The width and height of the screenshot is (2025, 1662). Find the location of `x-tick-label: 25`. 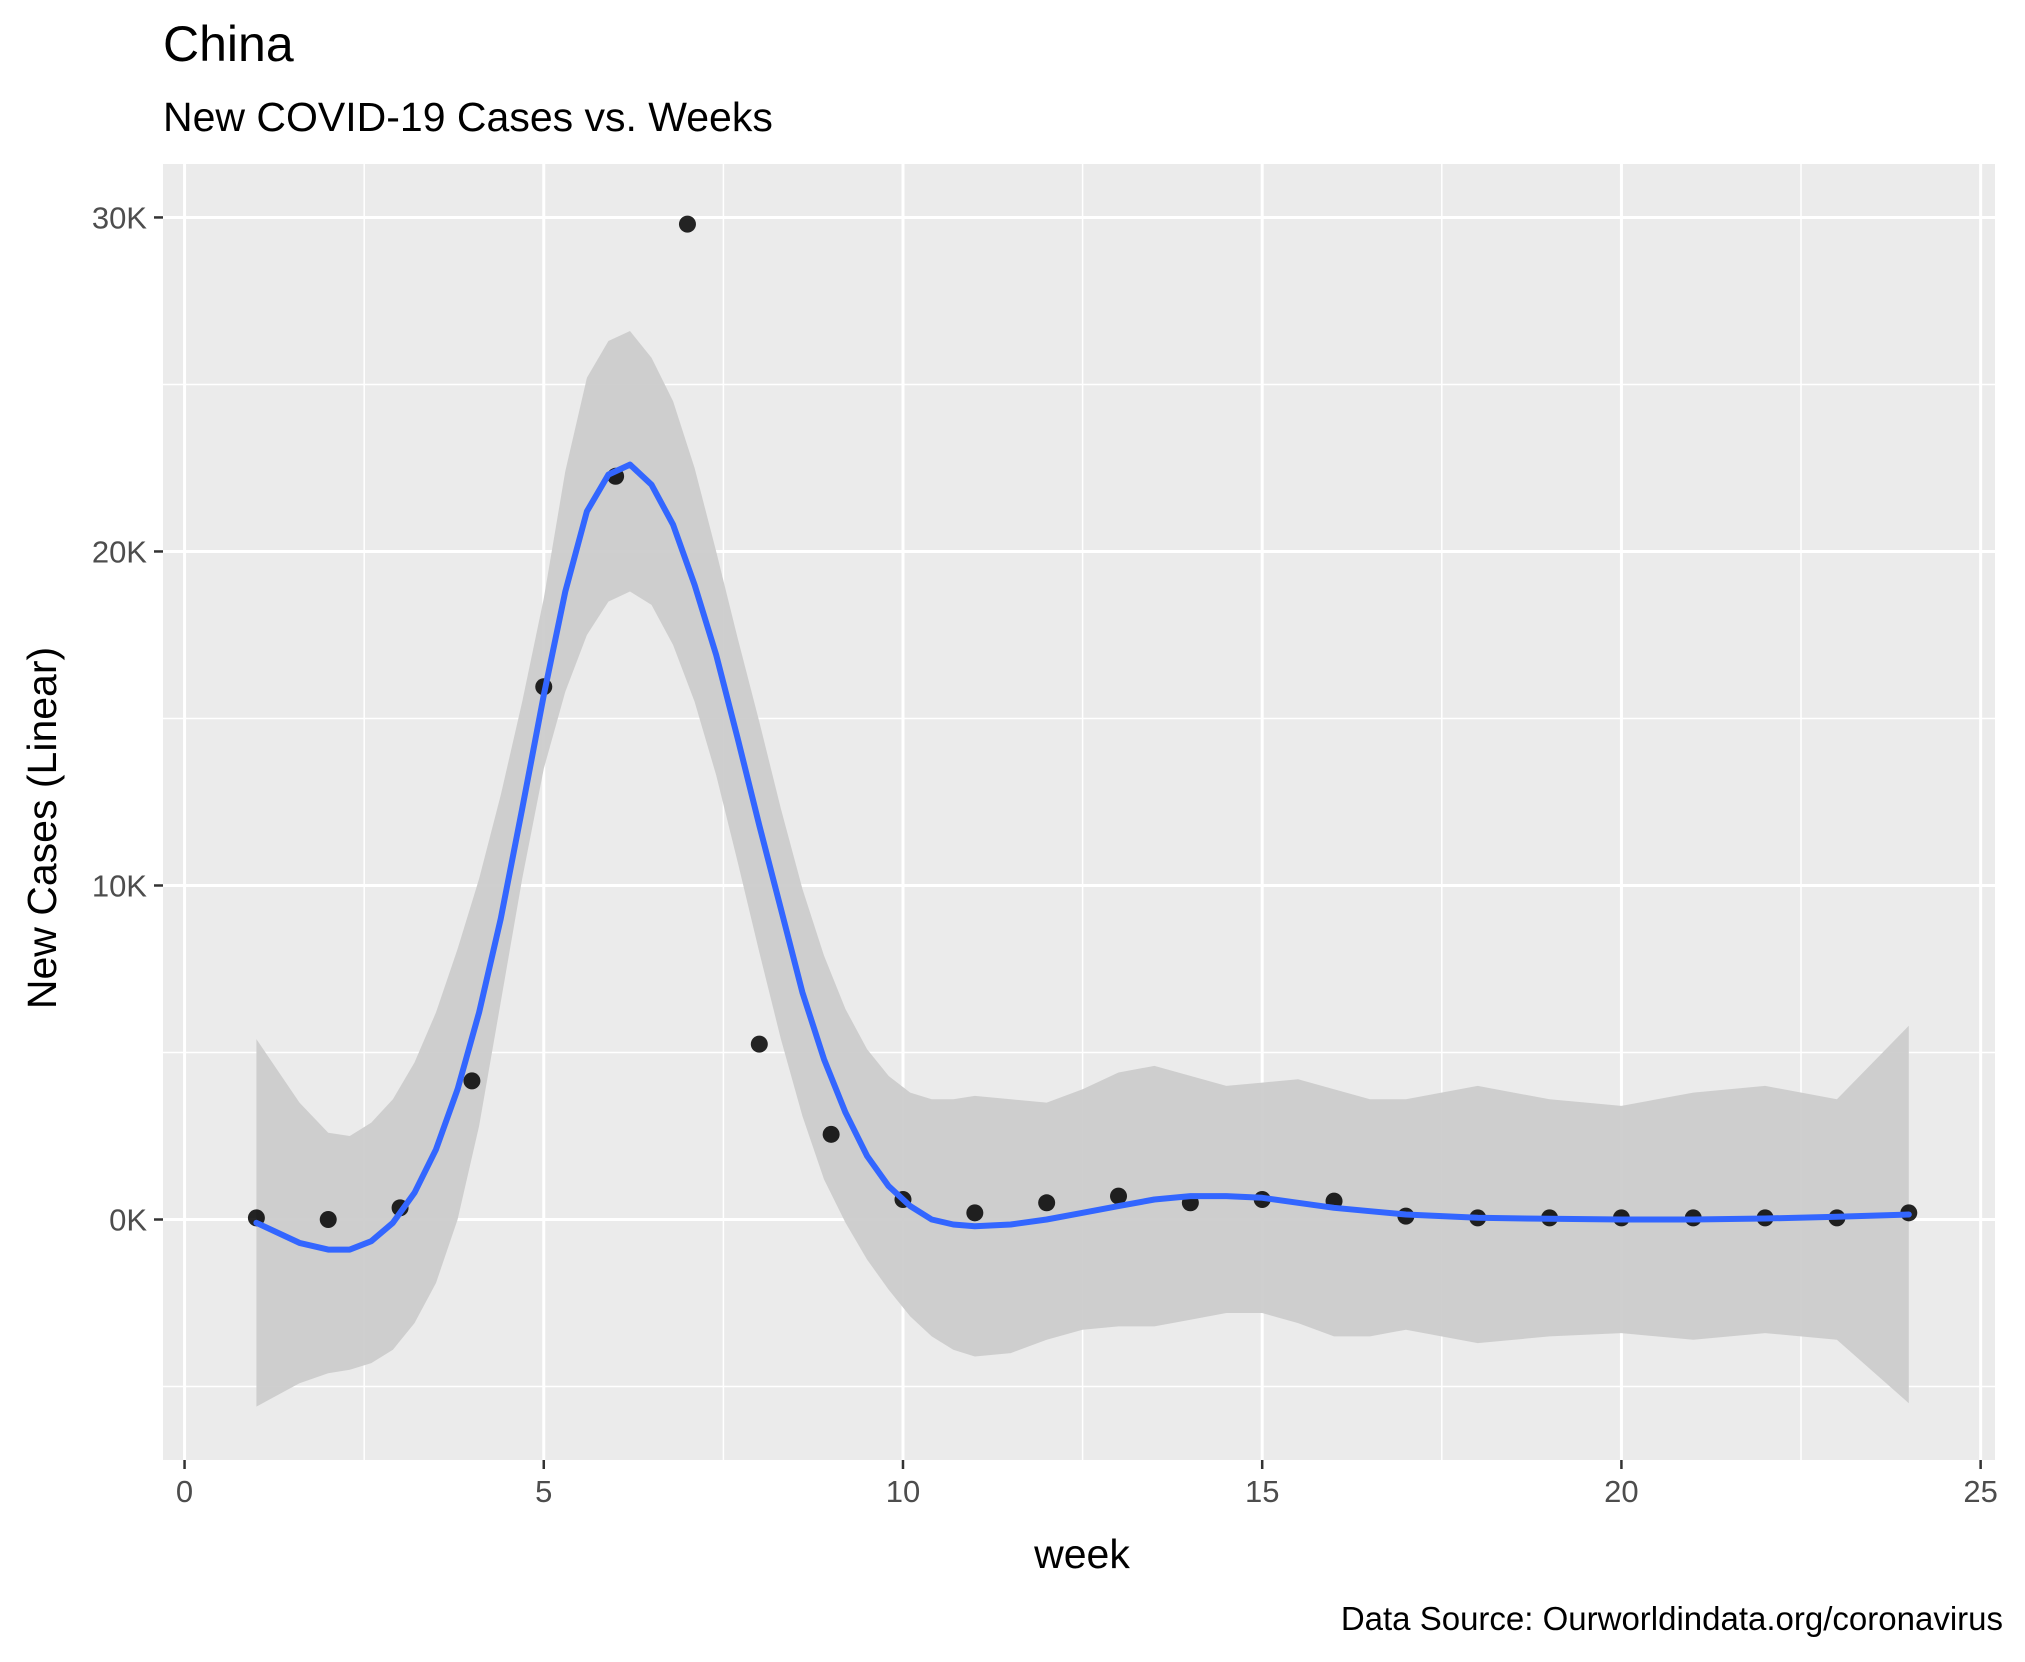

x-tick-label: 25 is located at coordinates (1980, 1491).